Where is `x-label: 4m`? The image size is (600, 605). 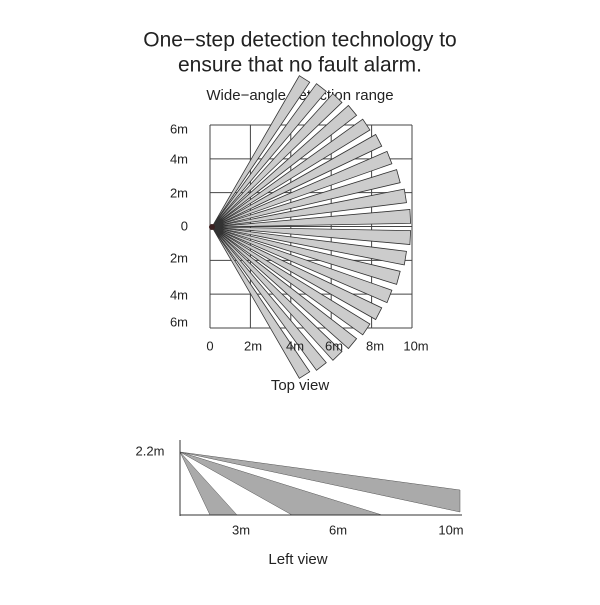
x-label: 4m is located at coordinates (295, 345).